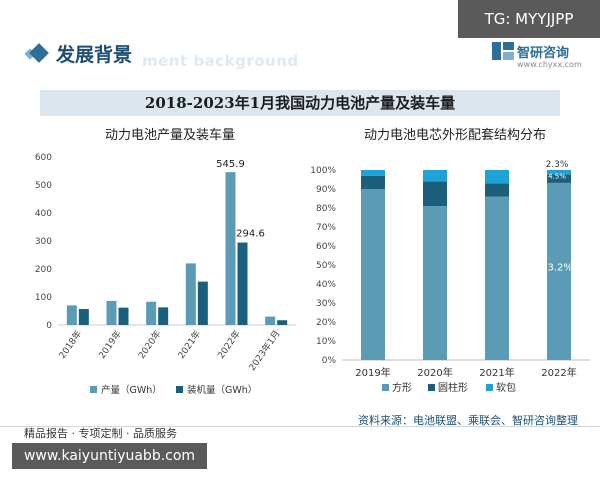  I want to click on data-source: 资料来源：电池联盟、乘联会、智研咨询整理, so click(468, 420).